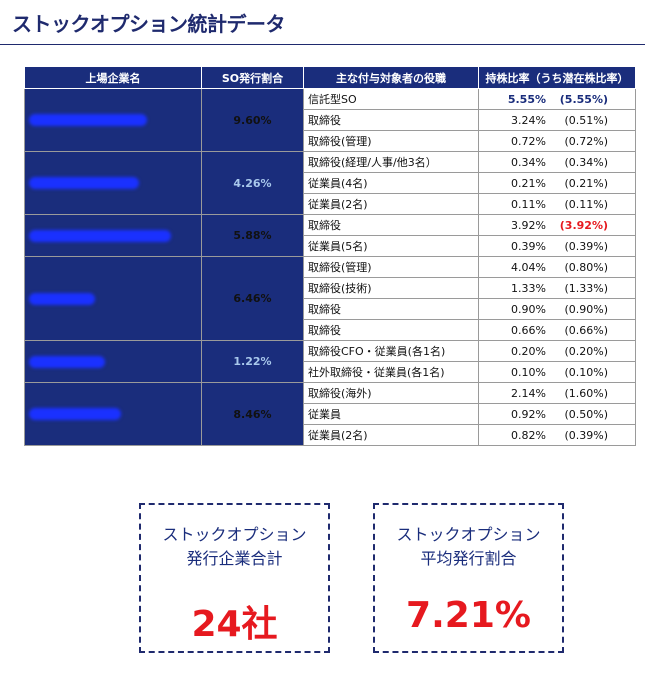 This screenshot has width=645, height=673. Describe the element at coordinates (330, 183) in the screenshot. I see `table-row: 4.26% 取締役(経理/人事/他3名） 0.34% (0.34%)` at that location.